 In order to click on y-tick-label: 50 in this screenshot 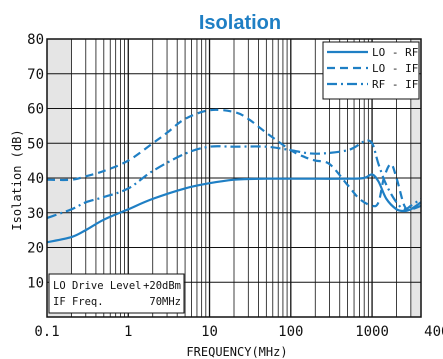, I will do `click(35, 144)`.